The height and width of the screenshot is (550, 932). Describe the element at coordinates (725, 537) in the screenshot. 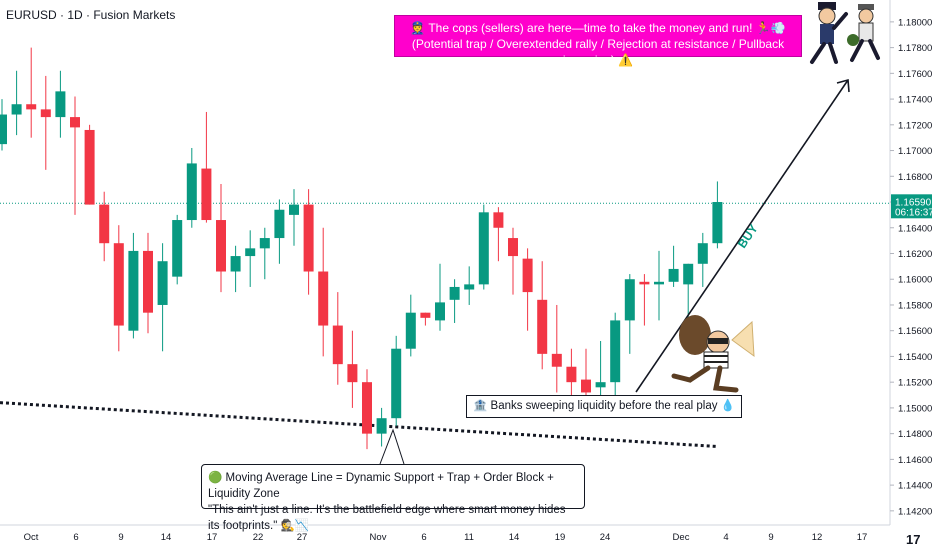

I see `time-tick-label: 4` at that location.